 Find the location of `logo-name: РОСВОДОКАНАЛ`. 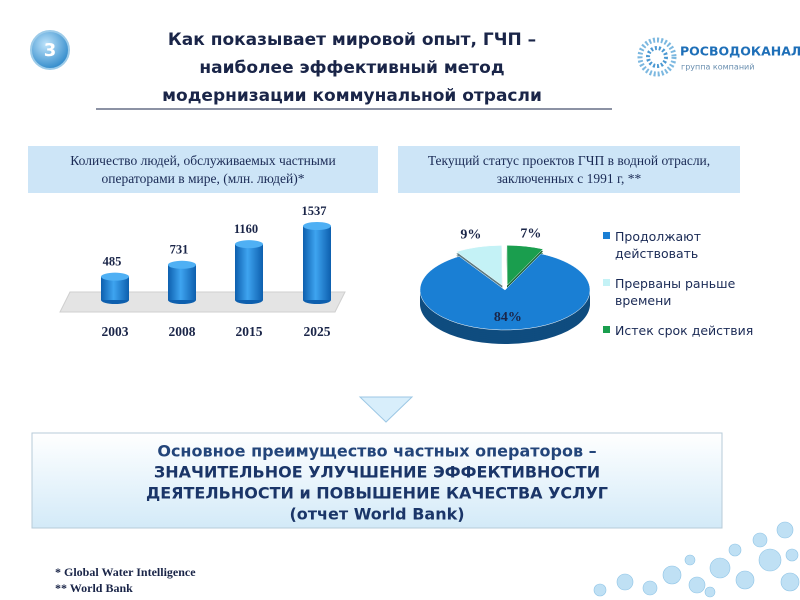

logo-name: РОСВОДОКАНАЛ is located at coordinates (740, 51).